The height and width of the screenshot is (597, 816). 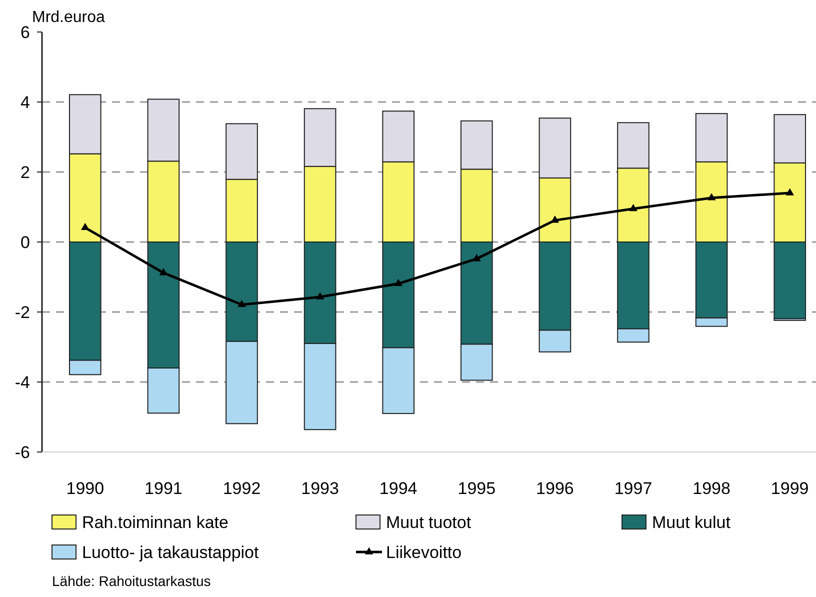 I want to click on x-tick-label: 1999, so click(x=789, y=488).